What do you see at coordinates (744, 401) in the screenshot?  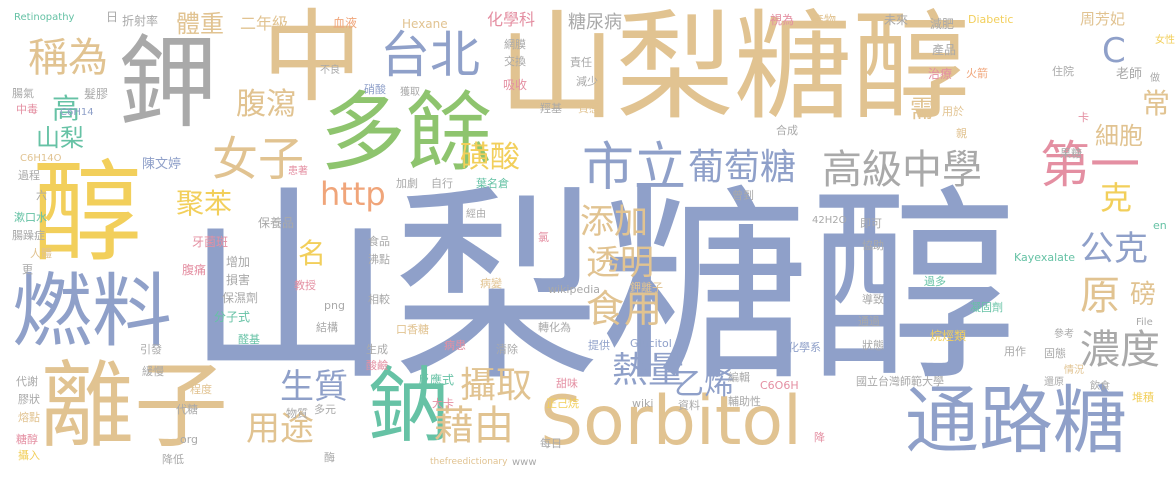 I see `word-fuzhuxing: 輔助性` at bounding box center [744, 401].